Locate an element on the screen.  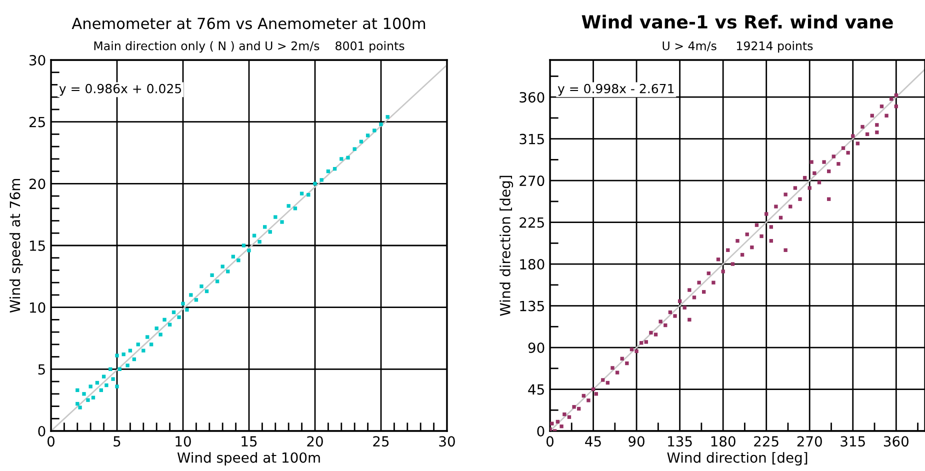
y-tick-label: 135 is located at coordinates (532, 306).